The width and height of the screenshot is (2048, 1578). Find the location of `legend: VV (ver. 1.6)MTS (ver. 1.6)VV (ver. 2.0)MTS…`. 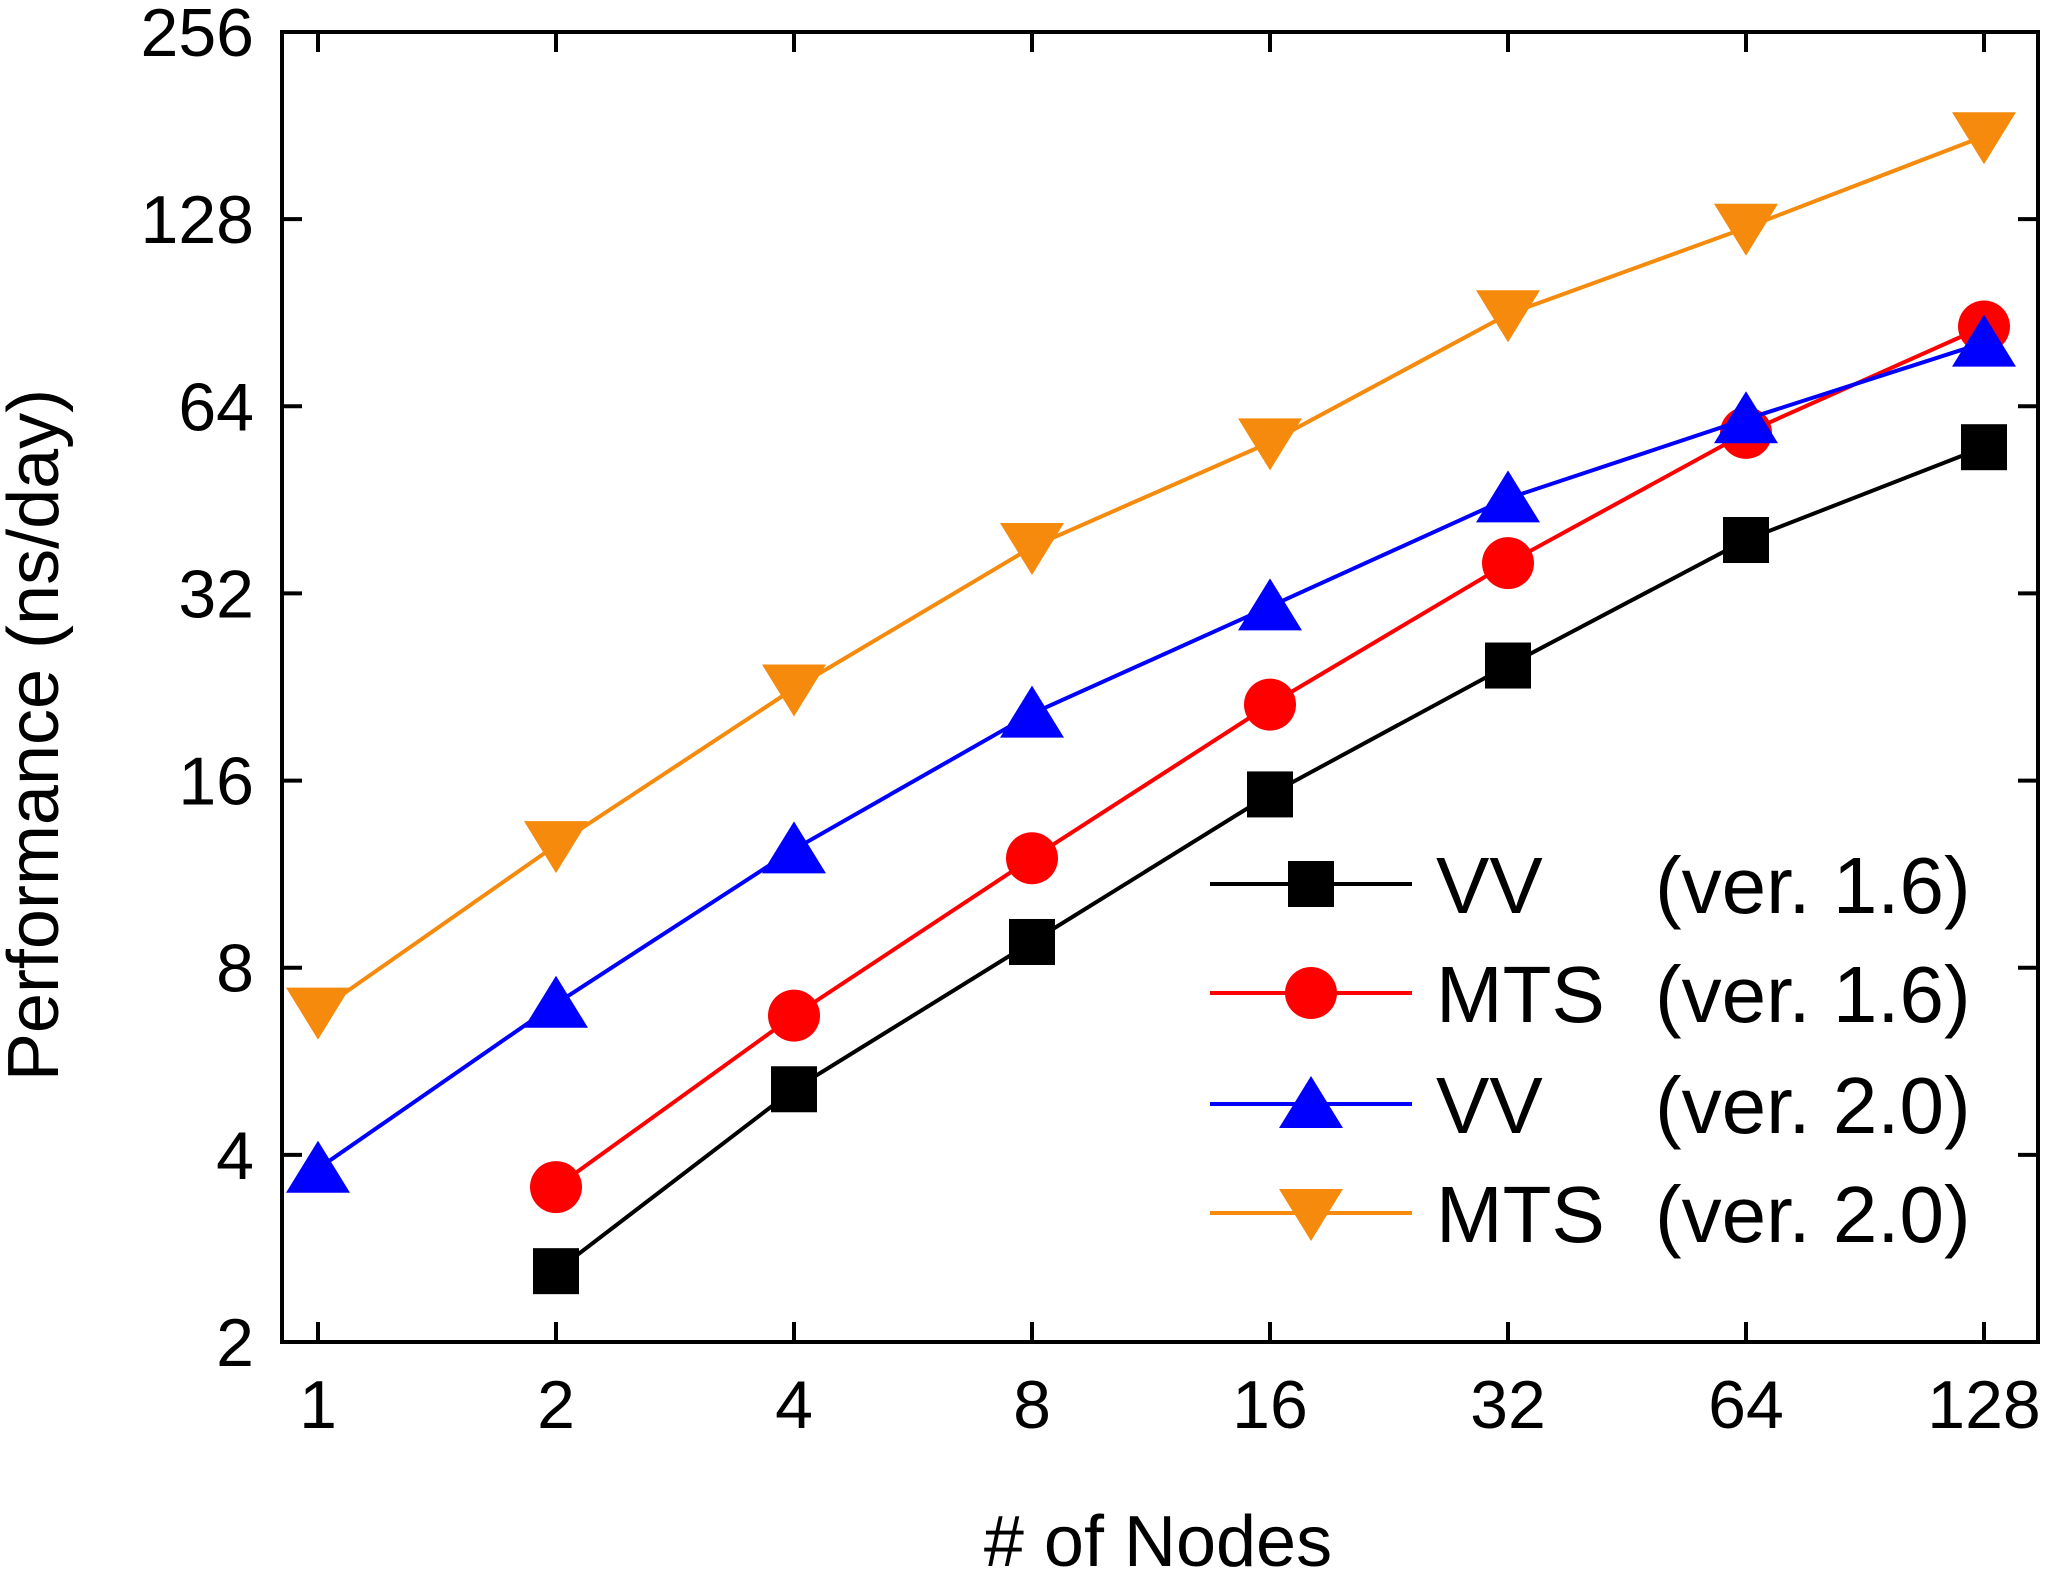

legend: VV (ver. 1.6)MTS (ver. 1.6)VV (ver. 2.0)MTS… is located at coordinates (1590, 1050).